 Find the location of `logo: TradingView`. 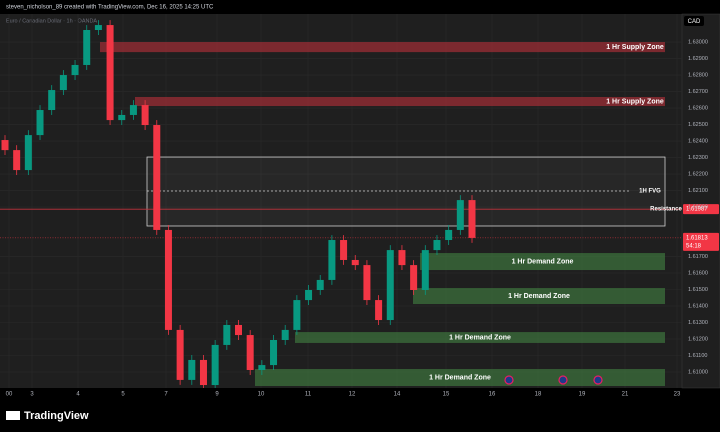

logo: TradingView is located at coordinates (47, 416).